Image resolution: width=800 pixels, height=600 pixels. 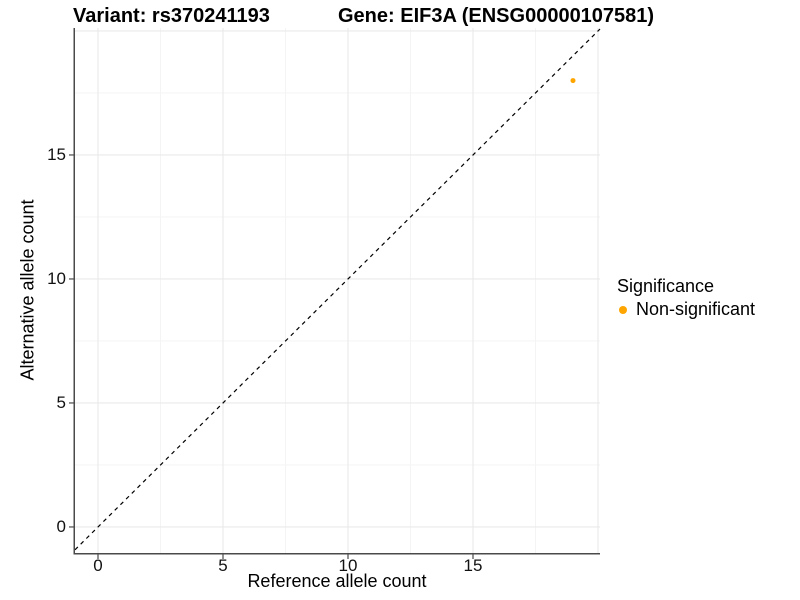 What do you see at coordinates (27, 290) in the screenshot?
I see `y-axis-title: Alternative allele count` at bounding box center [27, 290].